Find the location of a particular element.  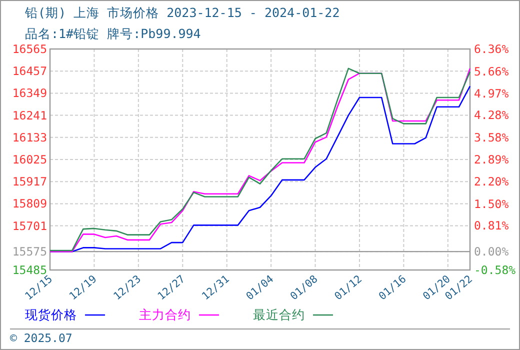

chart-title: 铅(期) 上海 市场价格 2023-12-15 - 2024-01-22 is located at coordinates (182, 12).